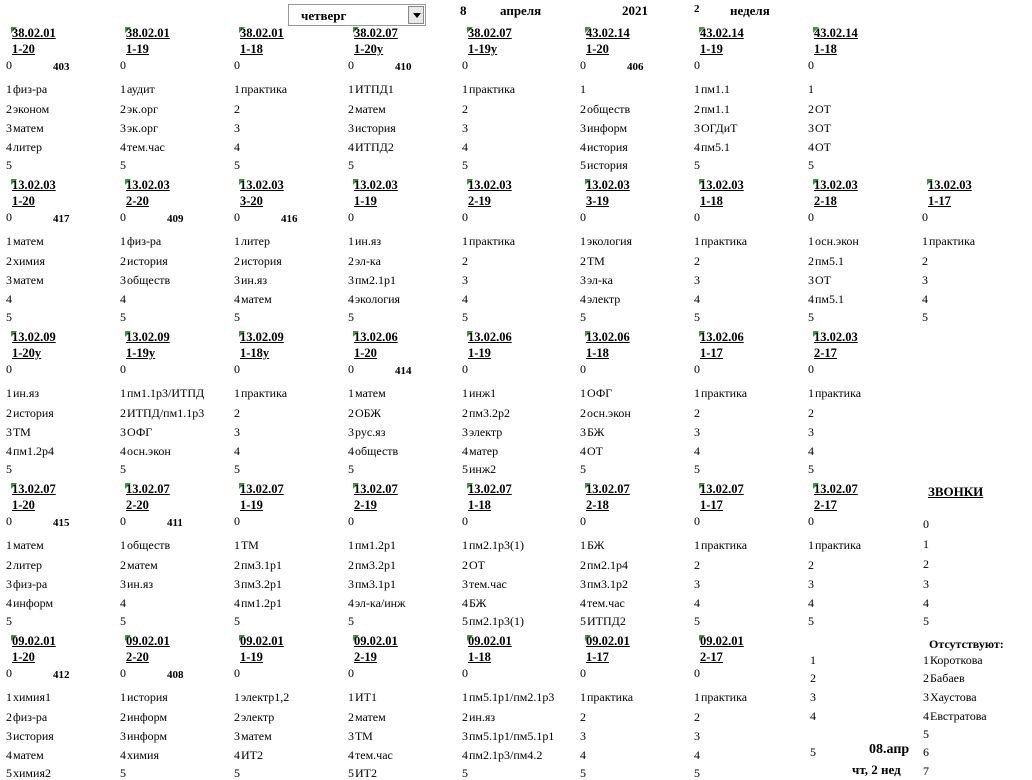 The image size is (1032, 780). What do you see at coordinates (357, 15) in the screenshot?
I see `day-select: четверг` at bounding box center [357, 15].